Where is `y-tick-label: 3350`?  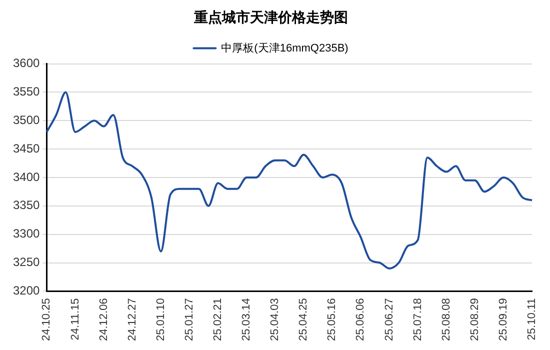
y-tick-label: 3350 is located at coordinates (26, 205).